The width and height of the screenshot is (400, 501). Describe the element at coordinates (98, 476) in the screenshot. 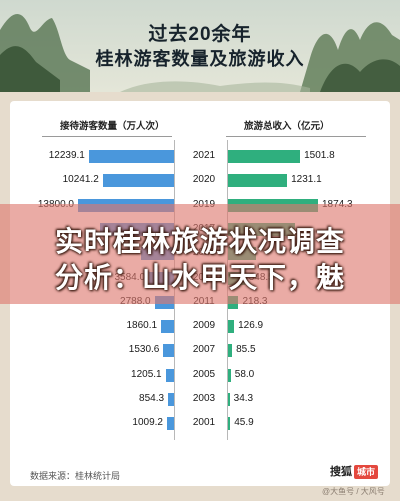

I see `source-name: 桂林统计局` at that location.